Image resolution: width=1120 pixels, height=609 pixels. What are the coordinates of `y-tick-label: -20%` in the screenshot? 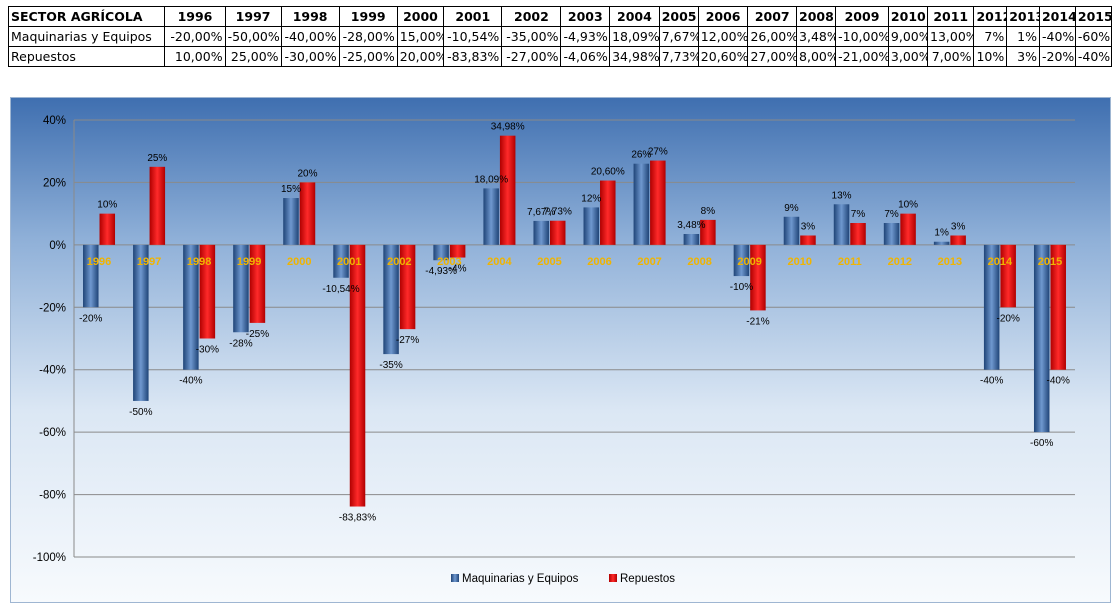 It's located at (52, 308).